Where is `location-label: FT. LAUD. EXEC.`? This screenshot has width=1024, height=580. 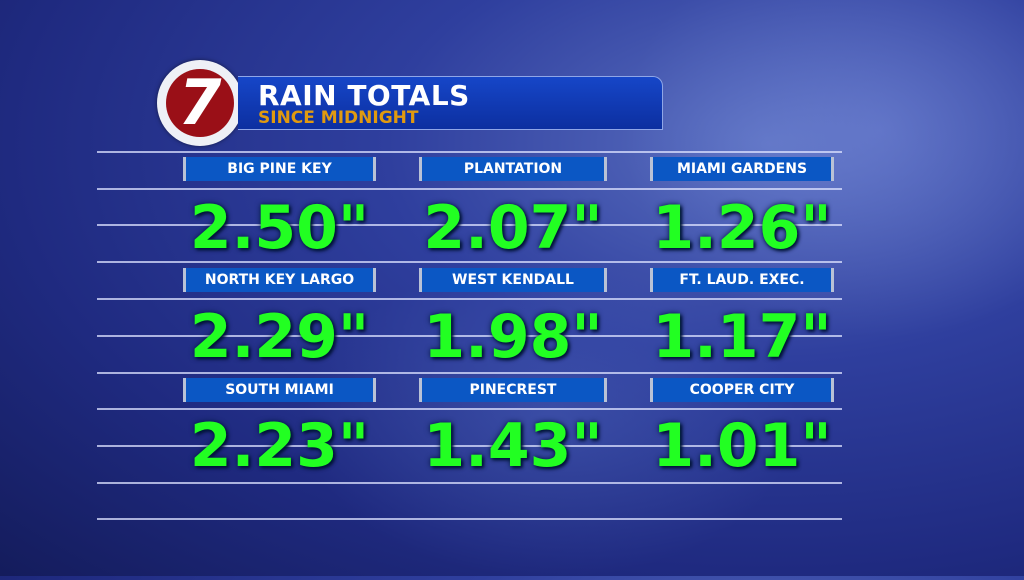 location-label: FT. LAUD. EXEC. is located at coordinates (742, 280).